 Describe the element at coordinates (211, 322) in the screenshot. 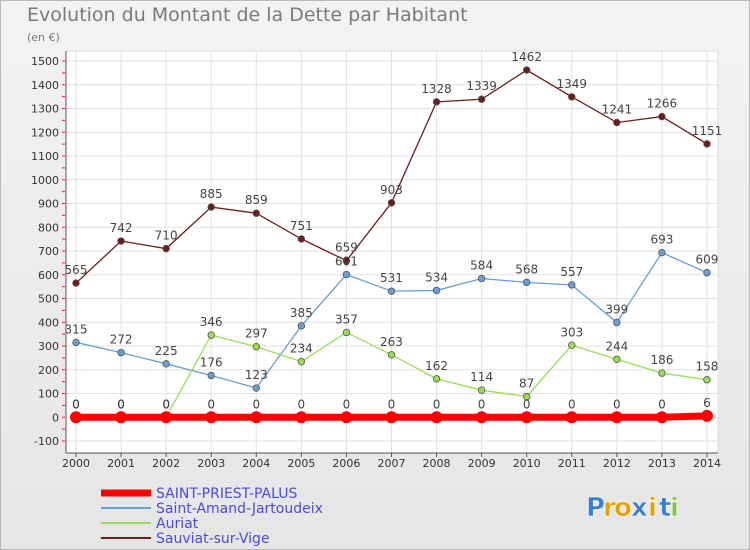

I see `data-label: 346` at that location.